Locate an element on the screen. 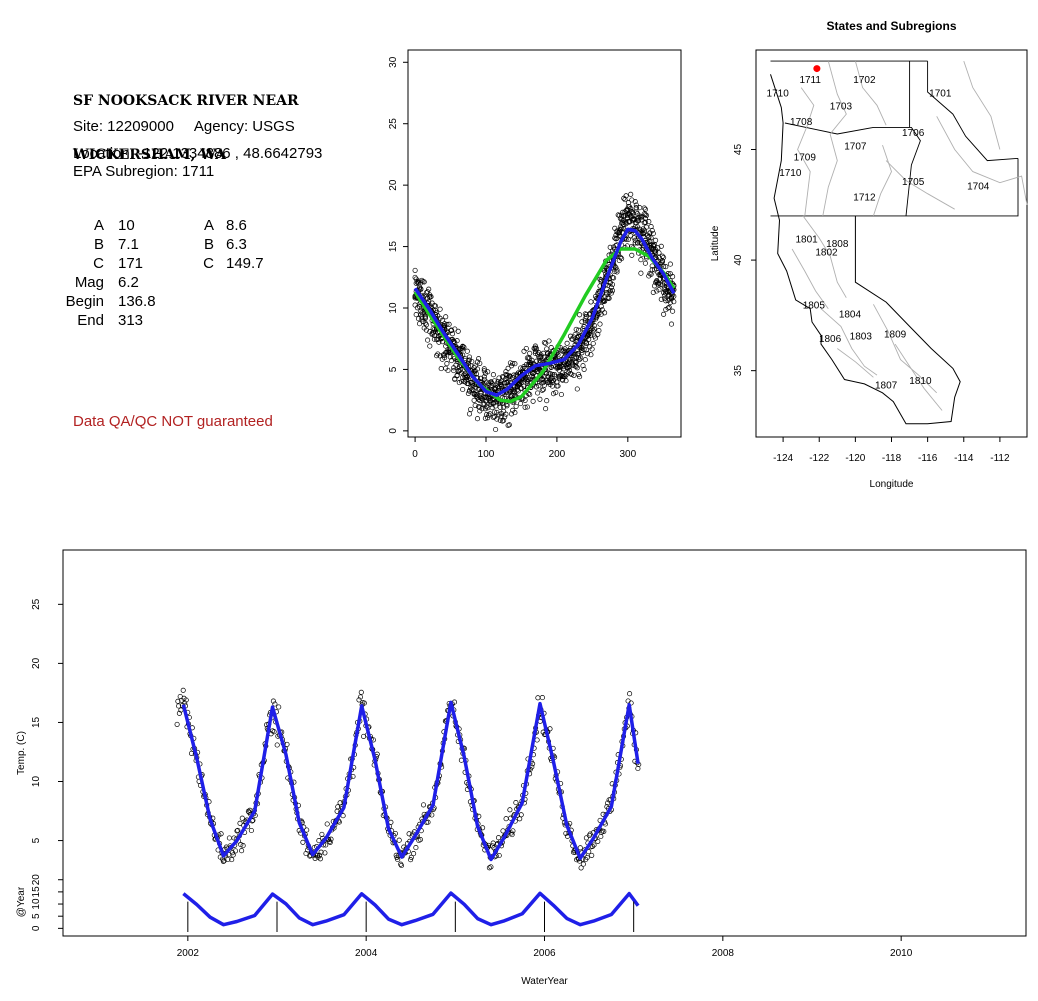  map-title: States and Subregions is located at coordinates (891, 26).